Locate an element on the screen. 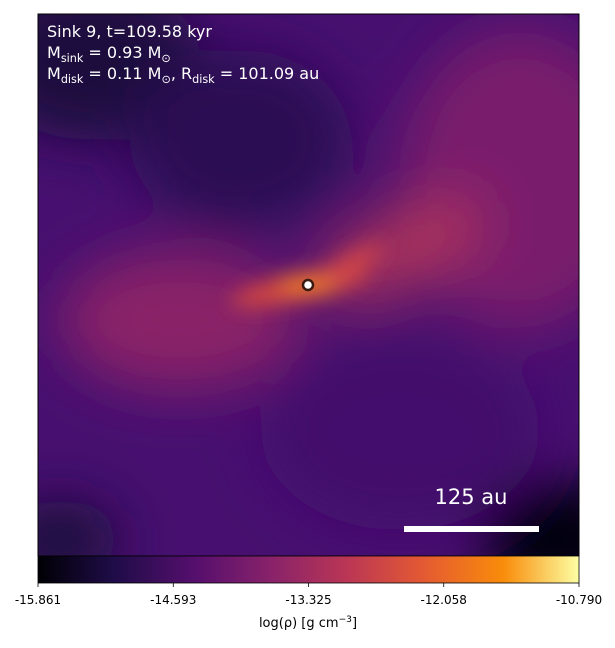  annotation: Sink 9, t=109.58 kyr is located at coordinates (129, 31).